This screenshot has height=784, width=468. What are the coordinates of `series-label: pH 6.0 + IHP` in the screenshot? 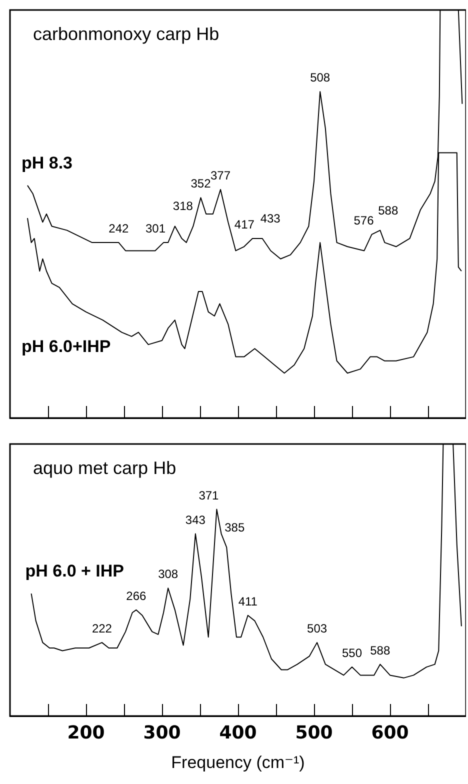 It's located at (74, 571).